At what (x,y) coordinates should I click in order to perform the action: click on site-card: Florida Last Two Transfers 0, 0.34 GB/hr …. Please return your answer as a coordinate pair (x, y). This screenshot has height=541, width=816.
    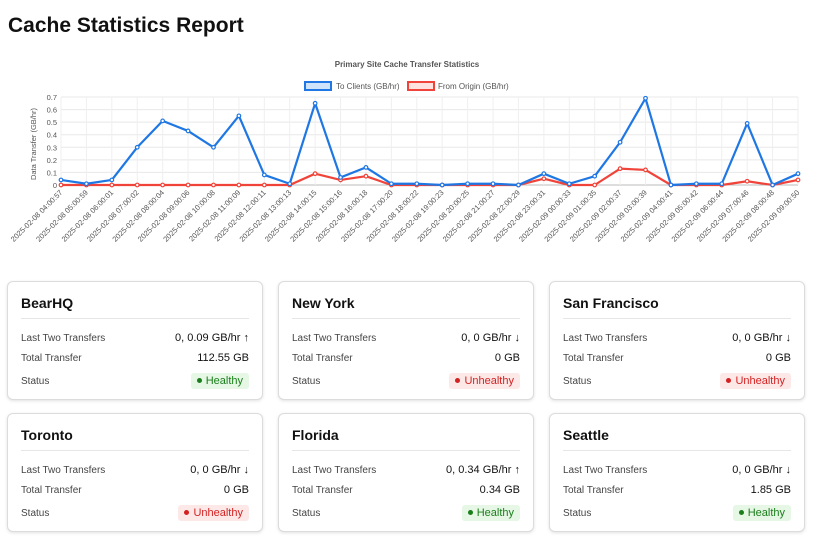
    Looking at the image, I should click on (406, 472).